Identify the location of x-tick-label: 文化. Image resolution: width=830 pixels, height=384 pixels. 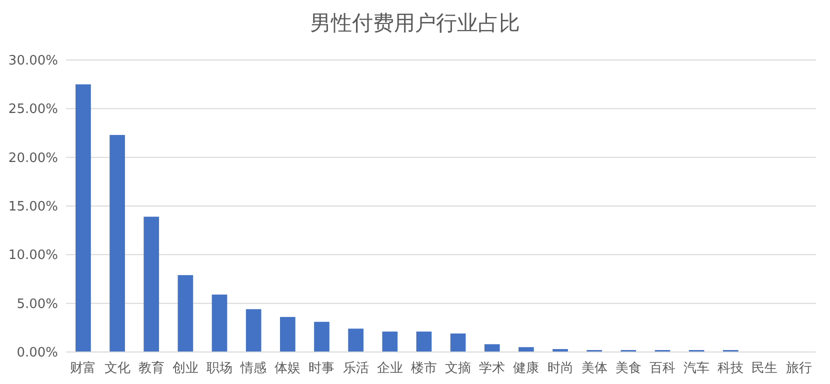
(117, 368).